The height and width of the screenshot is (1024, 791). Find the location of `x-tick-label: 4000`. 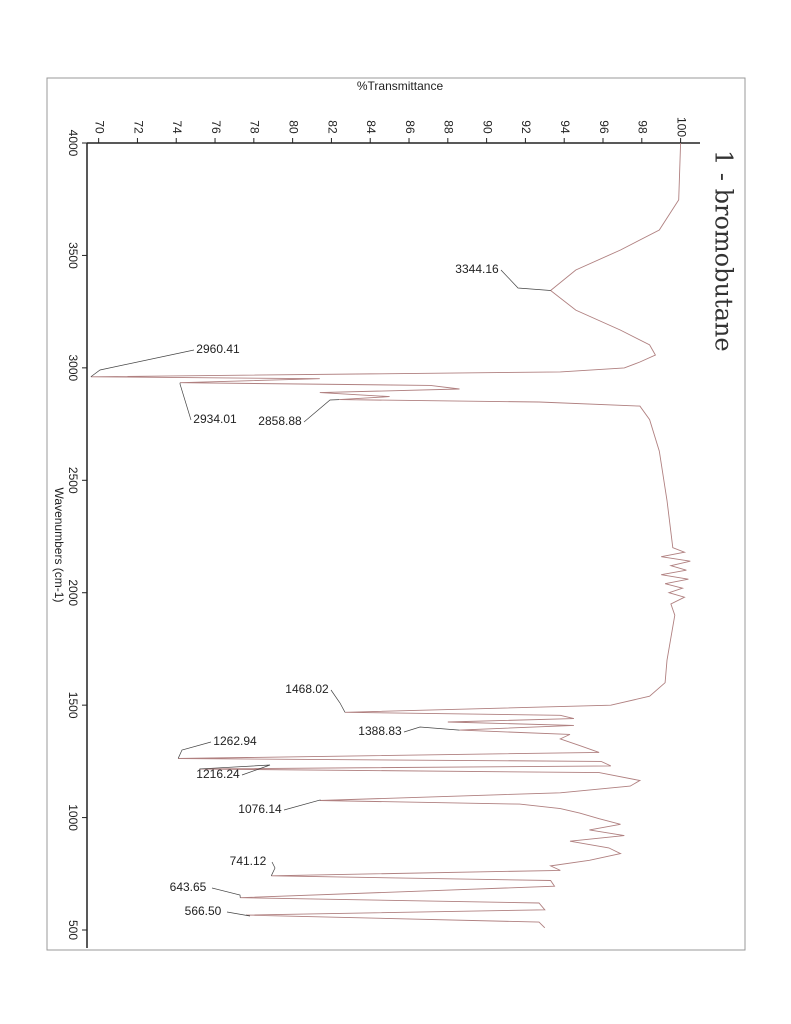

x-tick-label: 4000 is located at coordinates (73, 143).